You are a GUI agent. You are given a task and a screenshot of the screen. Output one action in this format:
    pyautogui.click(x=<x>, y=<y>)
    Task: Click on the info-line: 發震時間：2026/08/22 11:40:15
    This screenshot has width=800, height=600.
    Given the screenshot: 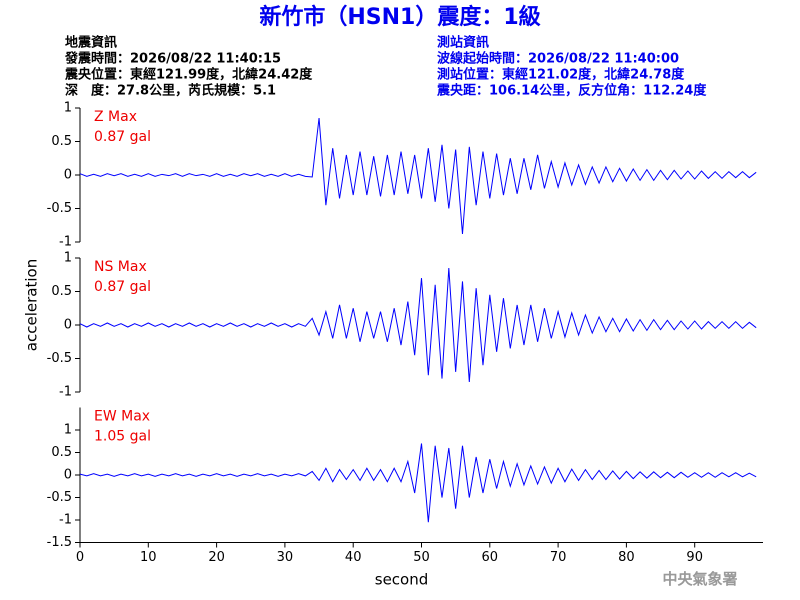 What is the action you would take?
    pyautogui.click(x=172, y=59)
    